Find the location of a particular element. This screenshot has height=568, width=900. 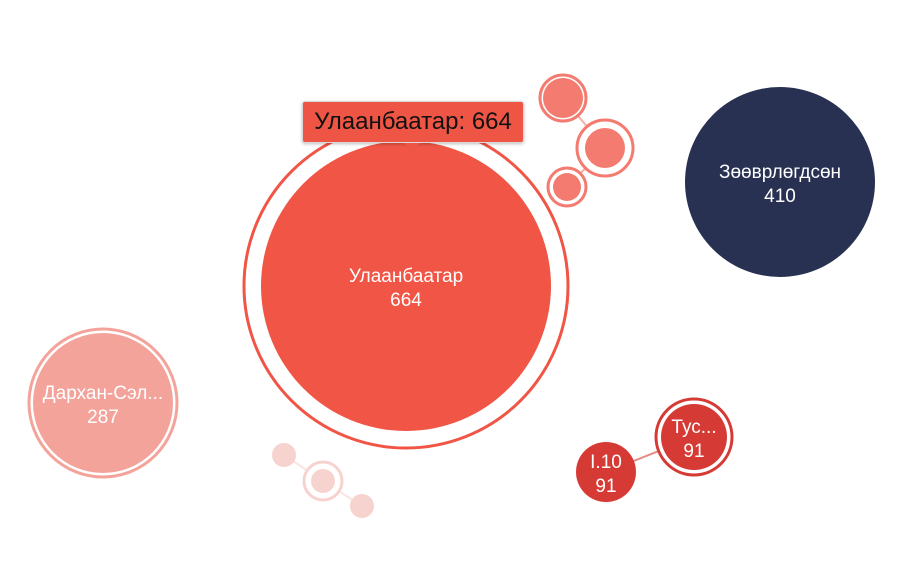

bubble-c3 is located at coordinates (567, 187).